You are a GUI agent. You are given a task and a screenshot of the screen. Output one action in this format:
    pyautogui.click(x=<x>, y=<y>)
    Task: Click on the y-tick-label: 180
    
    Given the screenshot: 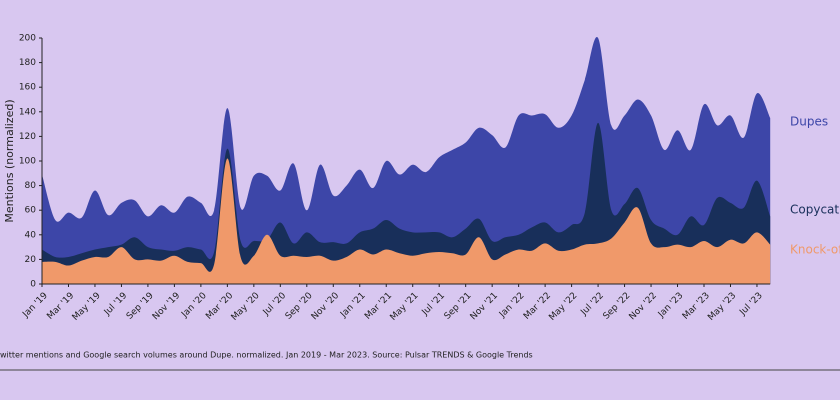 What is the action you would take?
    pyautogui.click(x=27, y=63)
    